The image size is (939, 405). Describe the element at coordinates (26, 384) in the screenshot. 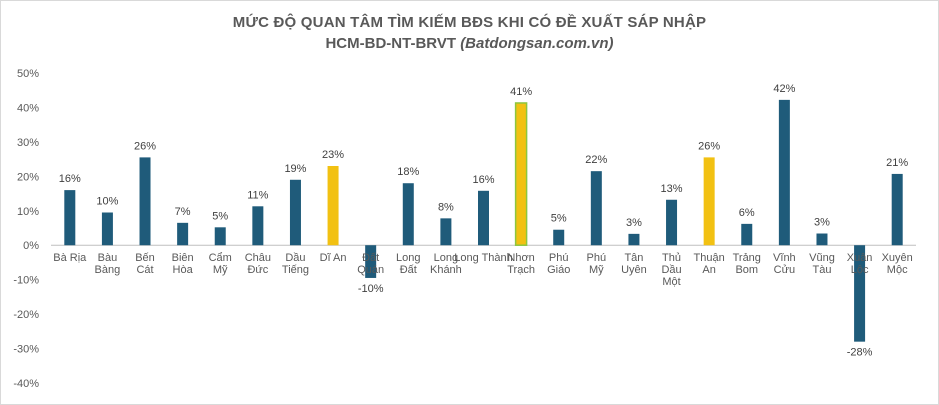

I see `y-tick-label: -40%` at that location.